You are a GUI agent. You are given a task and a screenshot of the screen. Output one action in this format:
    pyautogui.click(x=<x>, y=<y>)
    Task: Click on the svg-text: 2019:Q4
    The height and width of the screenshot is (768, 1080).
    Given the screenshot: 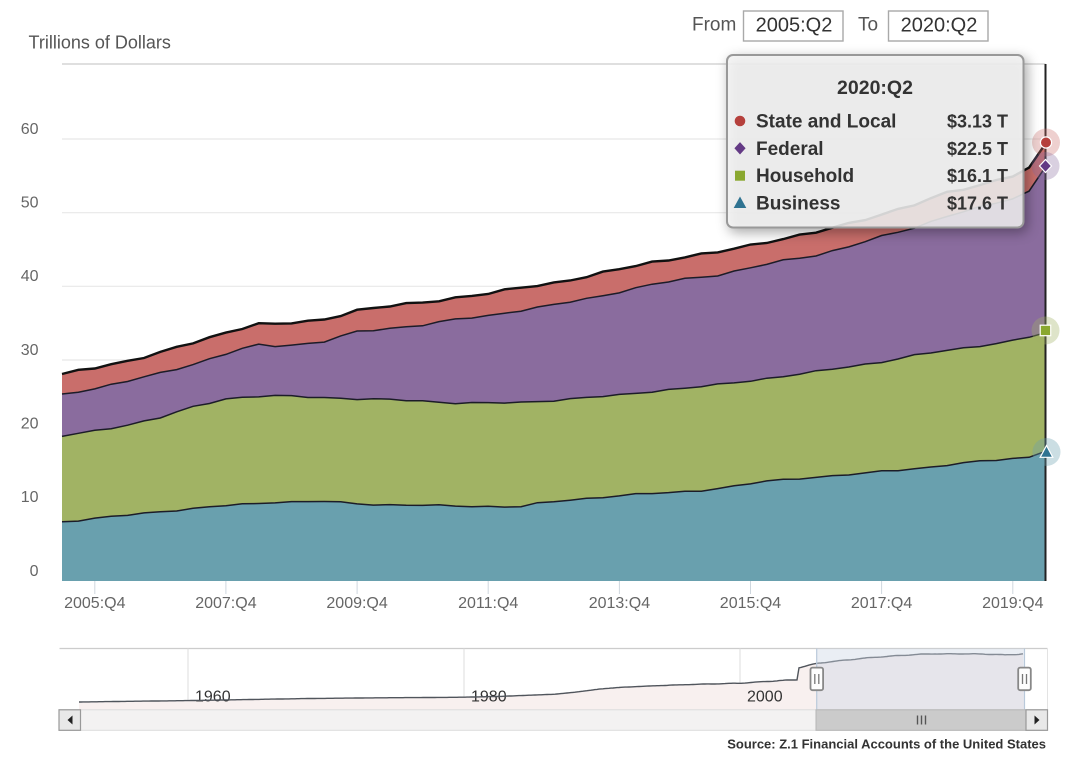 What is the action you would take?
    pyautogui.click(x=1012, y=603)
    